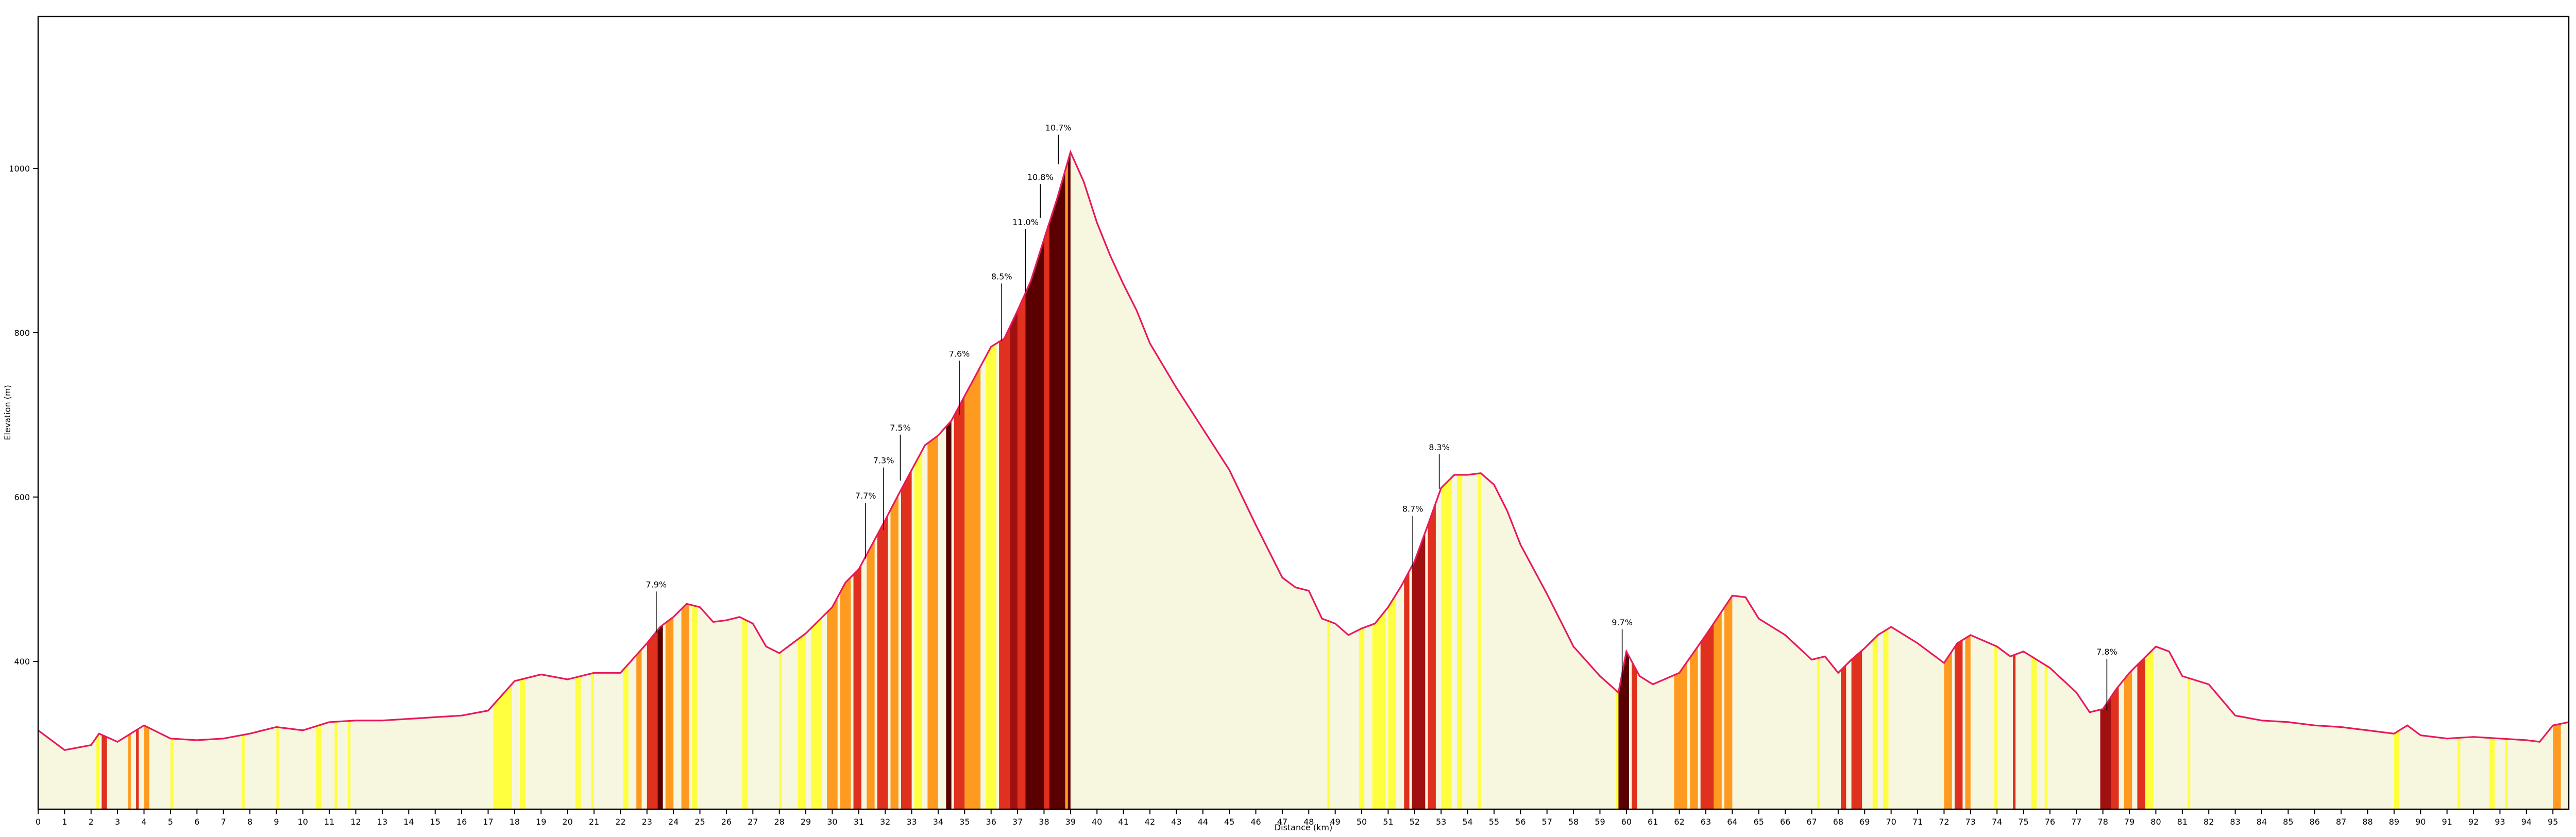  What do you see at coordinates (1017, 822) in the screenshot?
I see `x-tick-label: 37` at bounding box center [1017, 822].